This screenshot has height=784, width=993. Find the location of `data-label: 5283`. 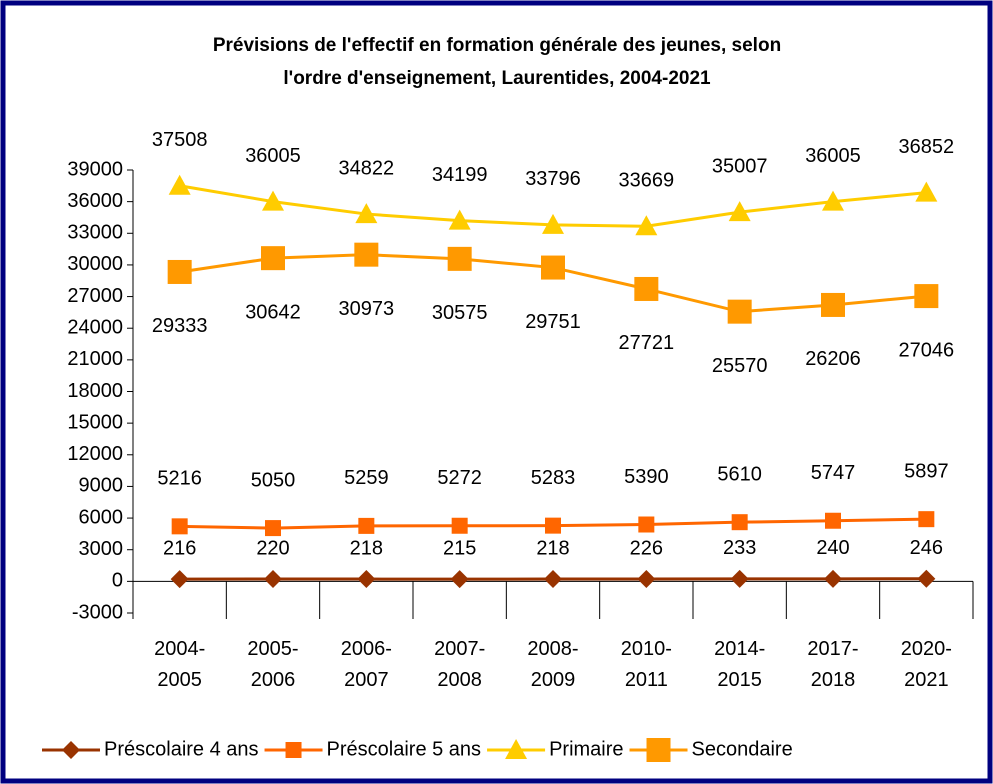

data-label: 5283 is located at coordinates (553, 478).